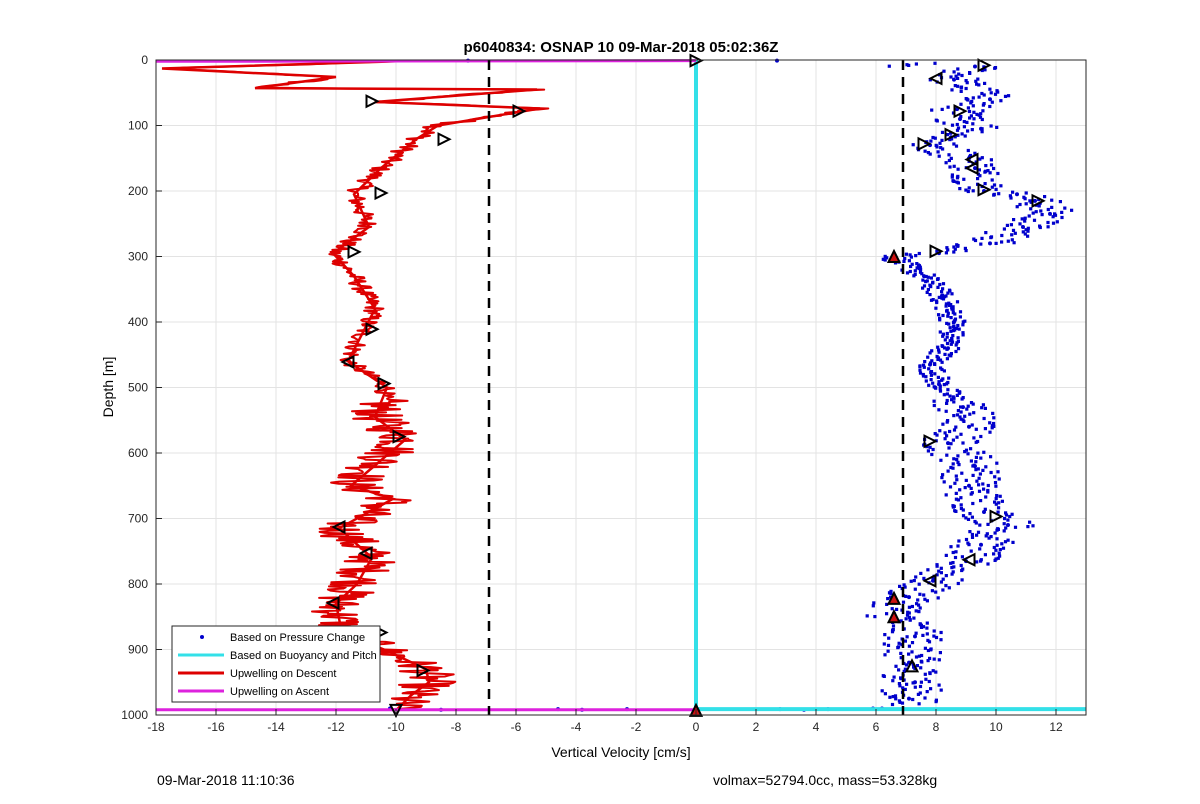 This screenshot has width=1200, height=804. Describe the element at coordinates (138, 257) in the screenshot. I see `y-tick-label: 300` at that location.